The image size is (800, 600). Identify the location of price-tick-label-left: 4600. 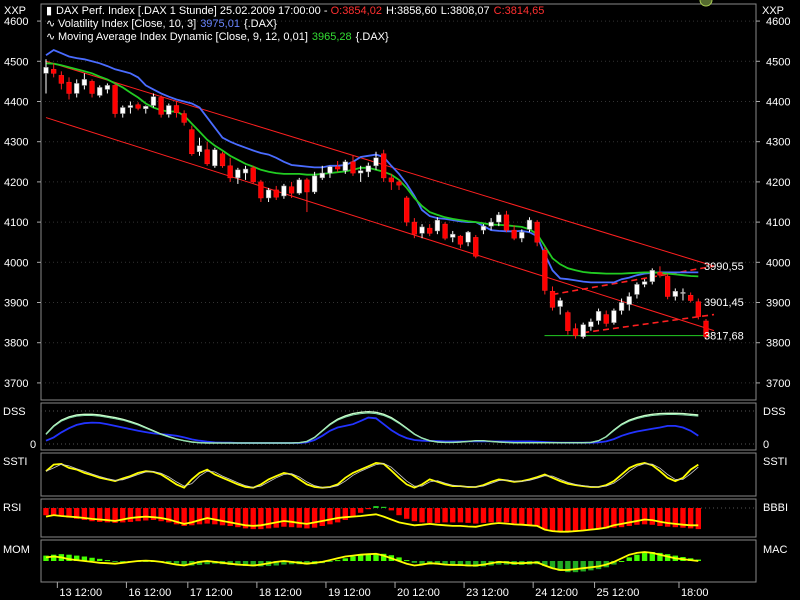
(16, 22).